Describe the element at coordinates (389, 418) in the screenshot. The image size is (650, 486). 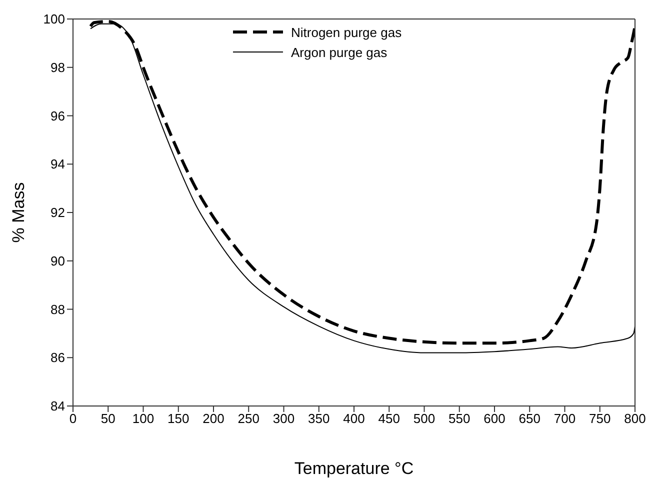
I see `x-tick-label: 450` at that location.